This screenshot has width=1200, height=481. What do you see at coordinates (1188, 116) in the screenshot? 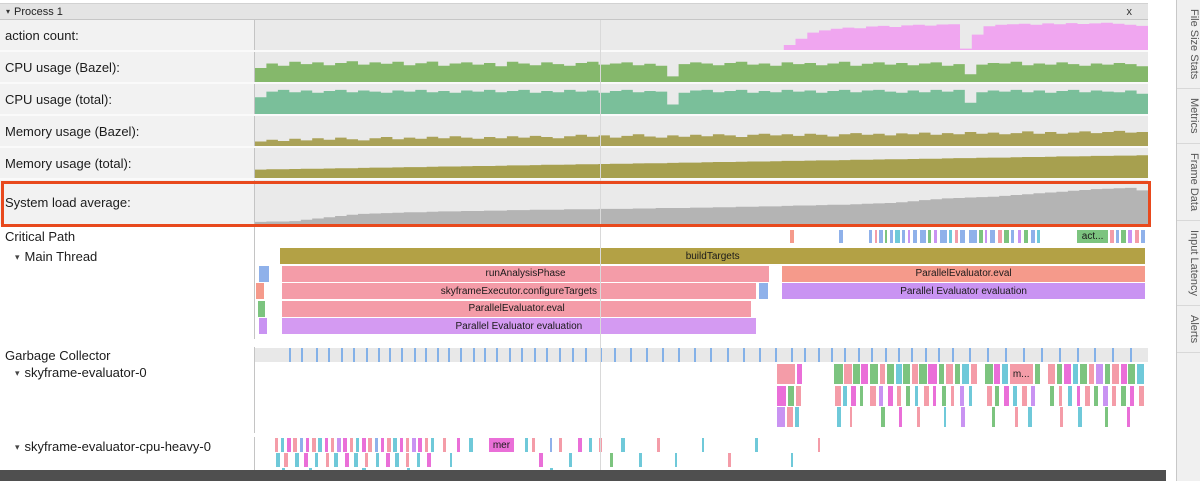
I see `tab-metrics: Metrics` at bounding box center [1188, 116].